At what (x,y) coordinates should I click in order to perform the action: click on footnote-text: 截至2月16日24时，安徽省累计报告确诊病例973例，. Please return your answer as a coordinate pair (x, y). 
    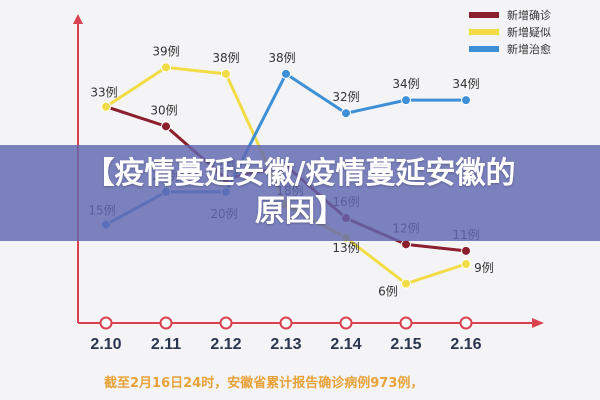
    Looking at the image, I should click on (264, 383).